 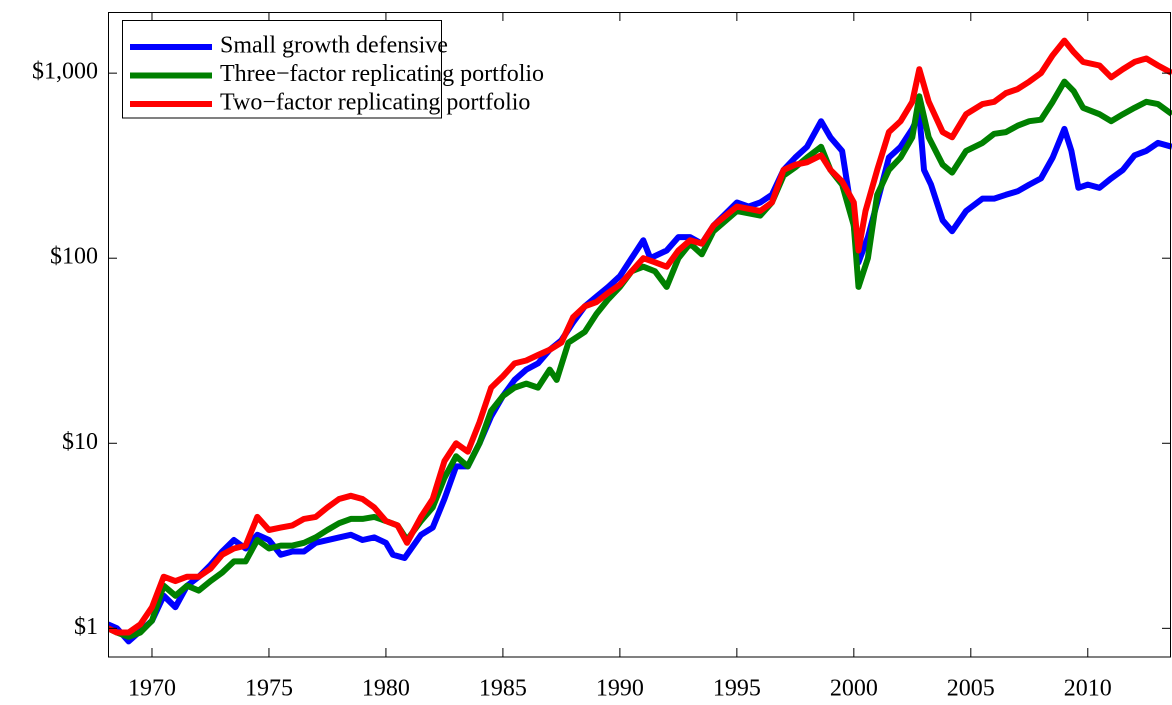 What do you see at coordinates (152, 689) in the screenshot?
I see `x-tick-label: 1970` at bounding box center [152, 689].